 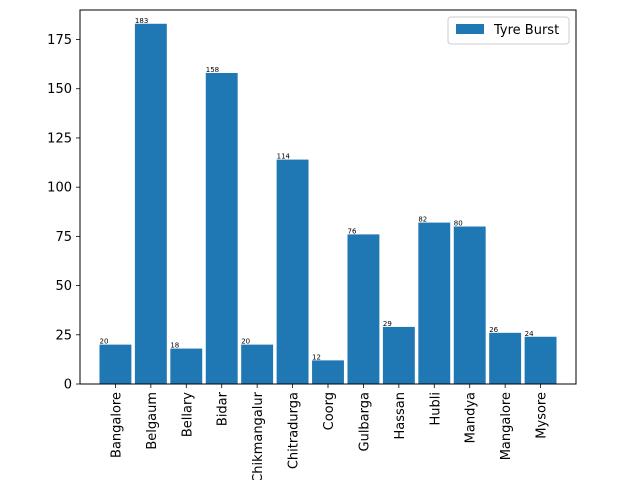 What do you see at coordinates (435, 409) in the screenshot?
I see `x-tick-label-hubli: Hubli` at bounding box center [435, 409].